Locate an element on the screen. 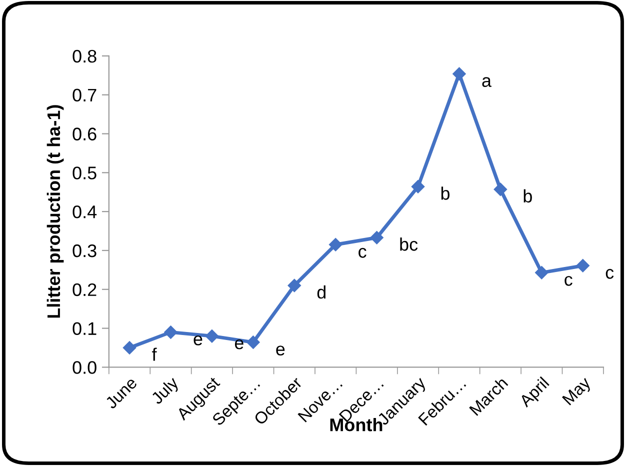  y-tick-label: 0.4 is located at coordinates (84, 212).